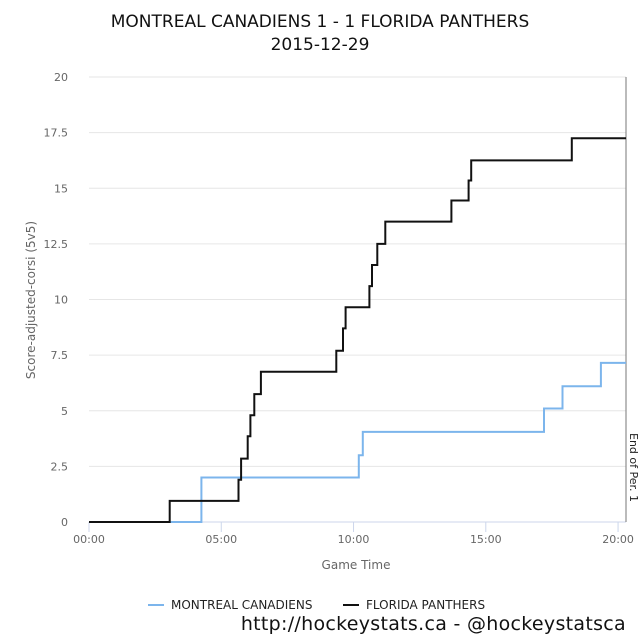 This screenshot has width=640, height=640. Describe the element at coordinates (60, 355) in the screenshot. I see `y-tick-label: 7.5` at that location.